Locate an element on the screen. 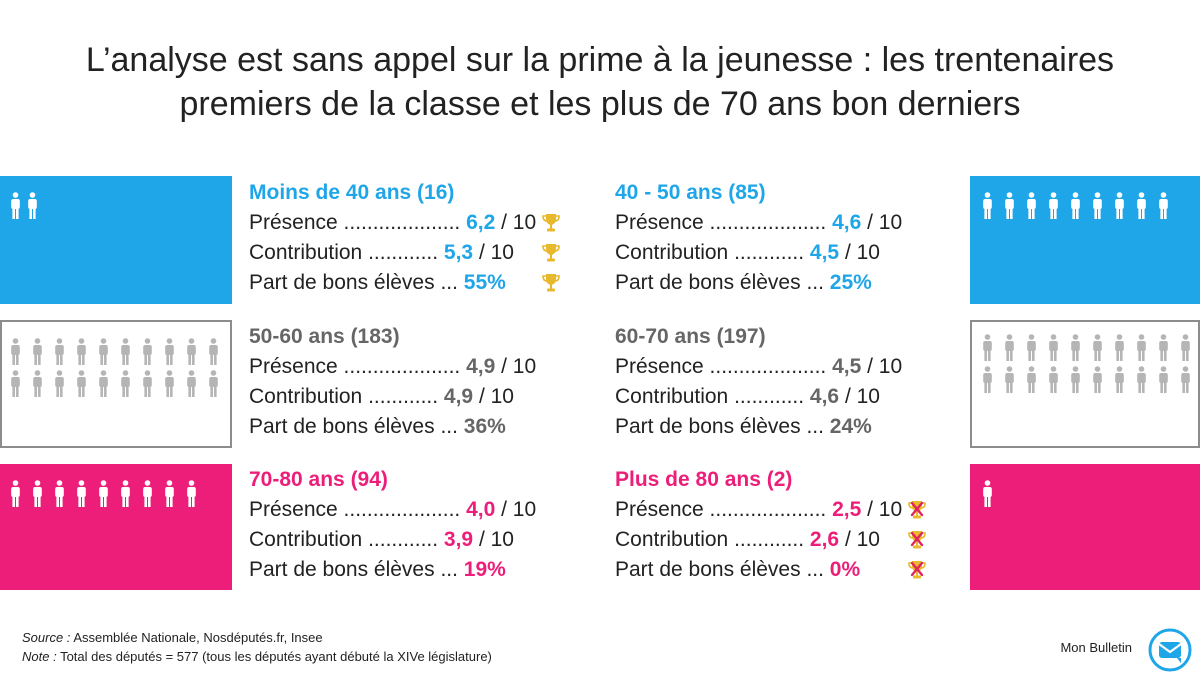  stat-value: 2,5 is located at coordinates (847, 509).